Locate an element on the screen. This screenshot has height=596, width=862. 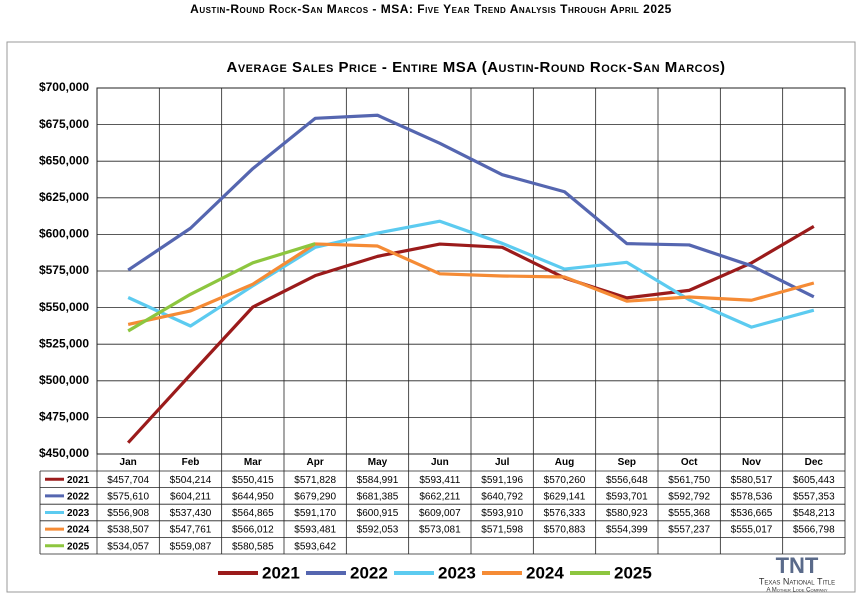
table-cell: $557,237 is located at coordinates (689, 530).